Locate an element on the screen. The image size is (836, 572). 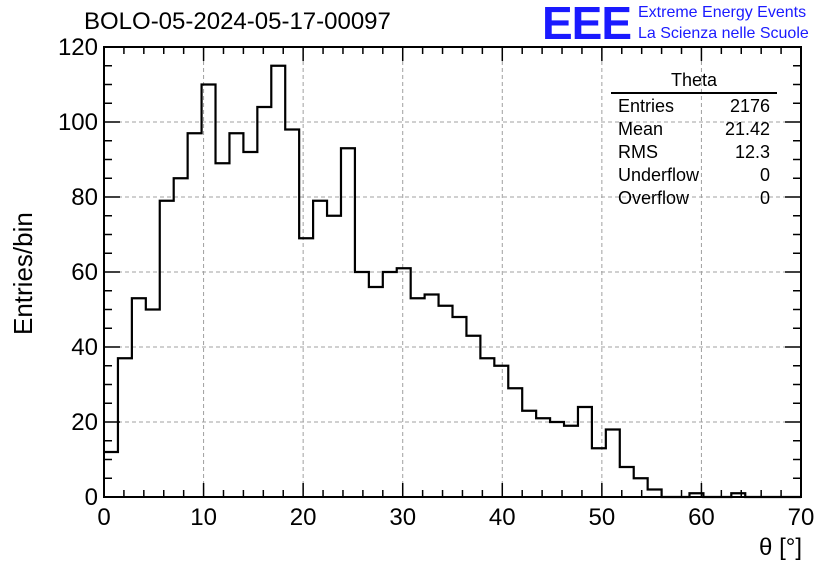
stats-label: RMS is located at coordinates (638, 152).